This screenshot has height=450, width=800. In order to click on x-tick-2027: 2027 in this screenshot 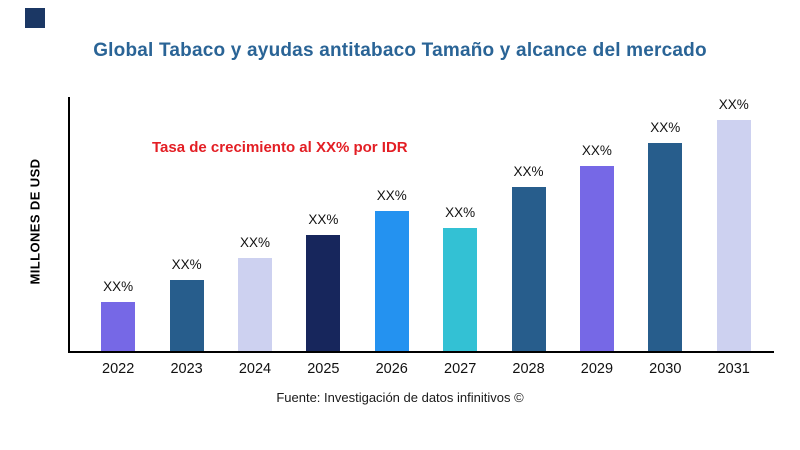, I will do `click(460, 369)`.